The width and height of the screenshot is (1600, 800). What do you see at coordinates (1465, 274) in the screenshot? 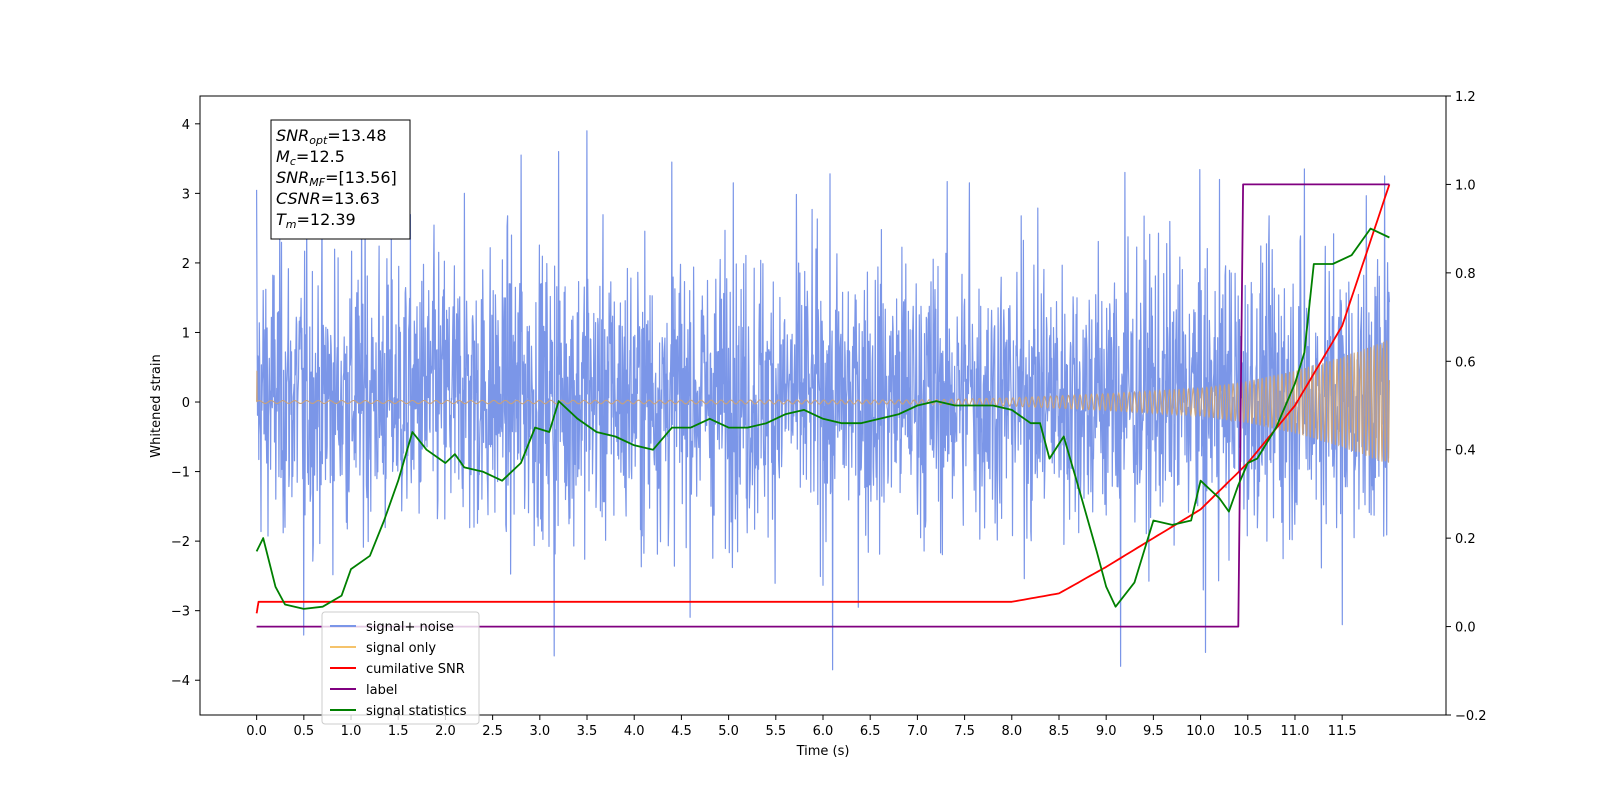
I see `y-right-tick-label: 0.8` at bounding box center [1465, 274].